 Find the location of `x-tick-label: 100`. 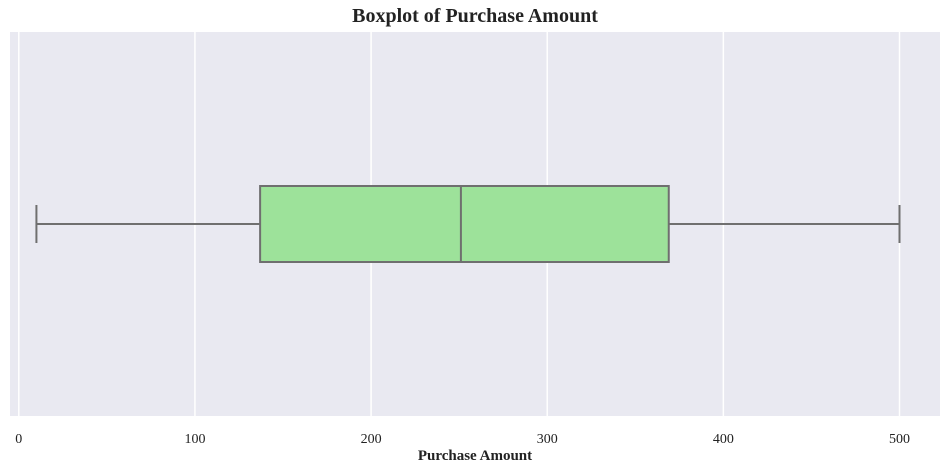

x-tick-label: 100 is located at coordinates (194, 439).